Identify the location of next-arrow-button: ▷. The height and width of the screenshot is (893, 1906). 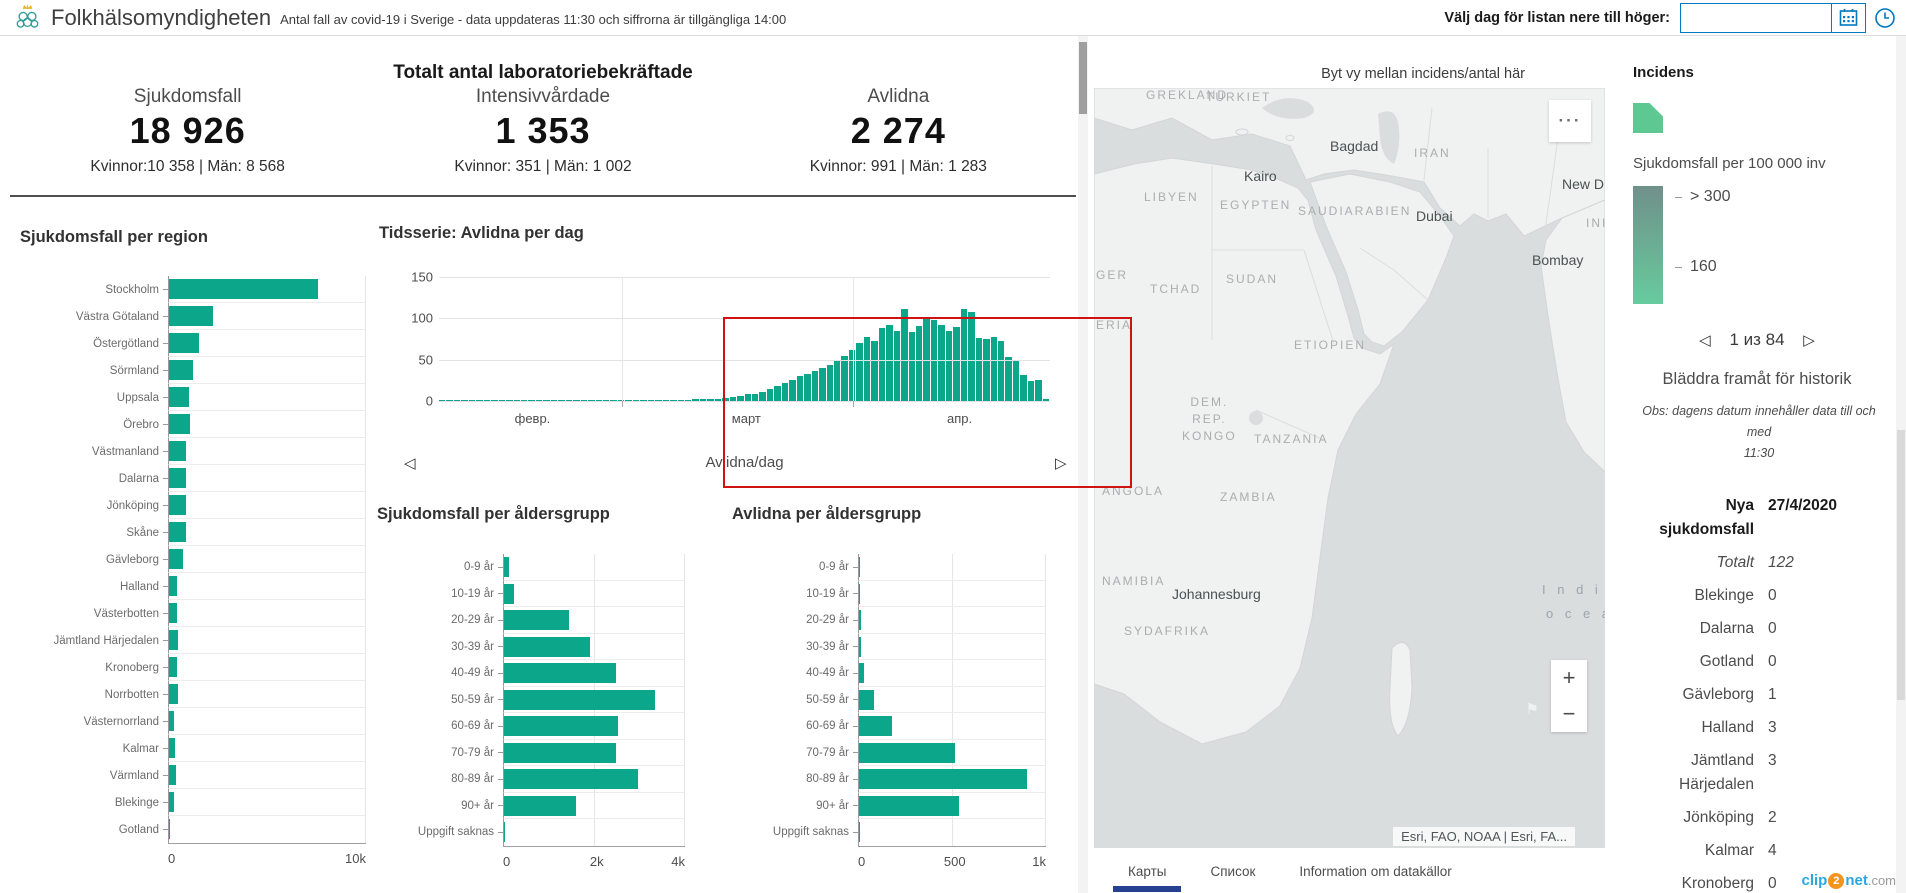
(1061, 463).